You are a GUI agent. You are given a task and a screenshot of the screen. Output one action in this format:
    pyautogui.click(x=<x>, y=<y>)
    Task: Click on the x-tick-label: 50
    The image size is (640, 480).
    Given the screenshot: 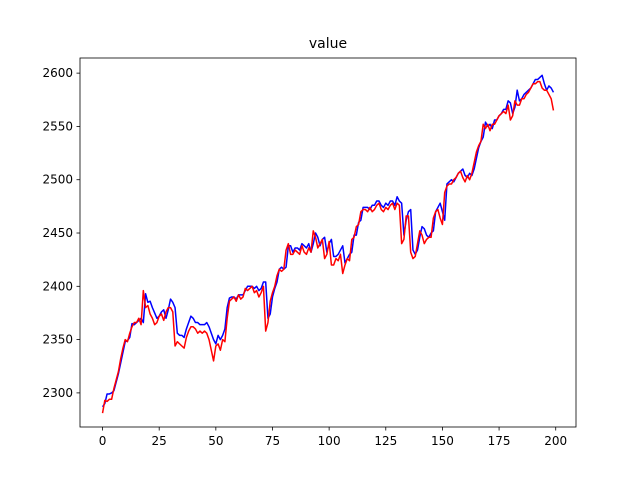 What is the action you would take?
    pyautogui.click(x=215, y=441)
    